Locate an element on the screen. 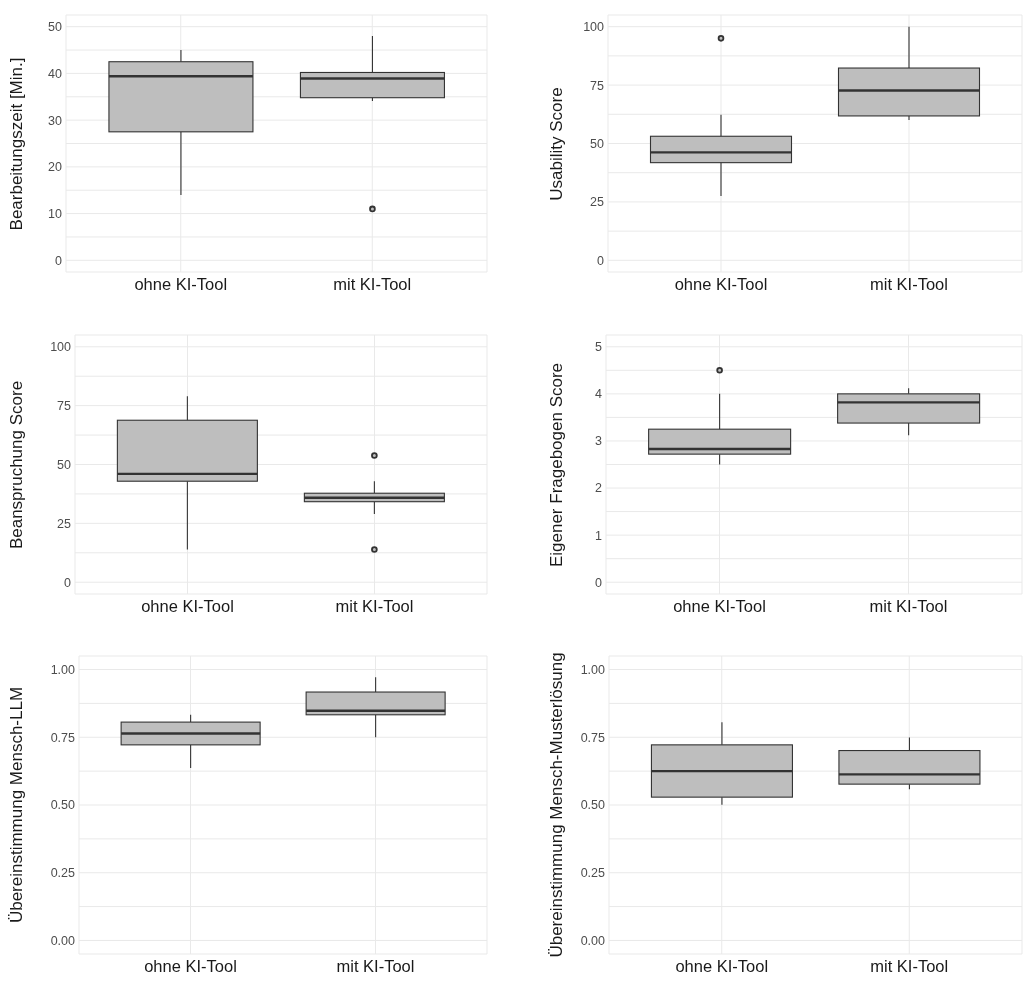 Image resolution: width=1024 pixels, height=989 pixels. y-axis-title: Eigener Fragebogen Score is located at coordinates (557, 464).